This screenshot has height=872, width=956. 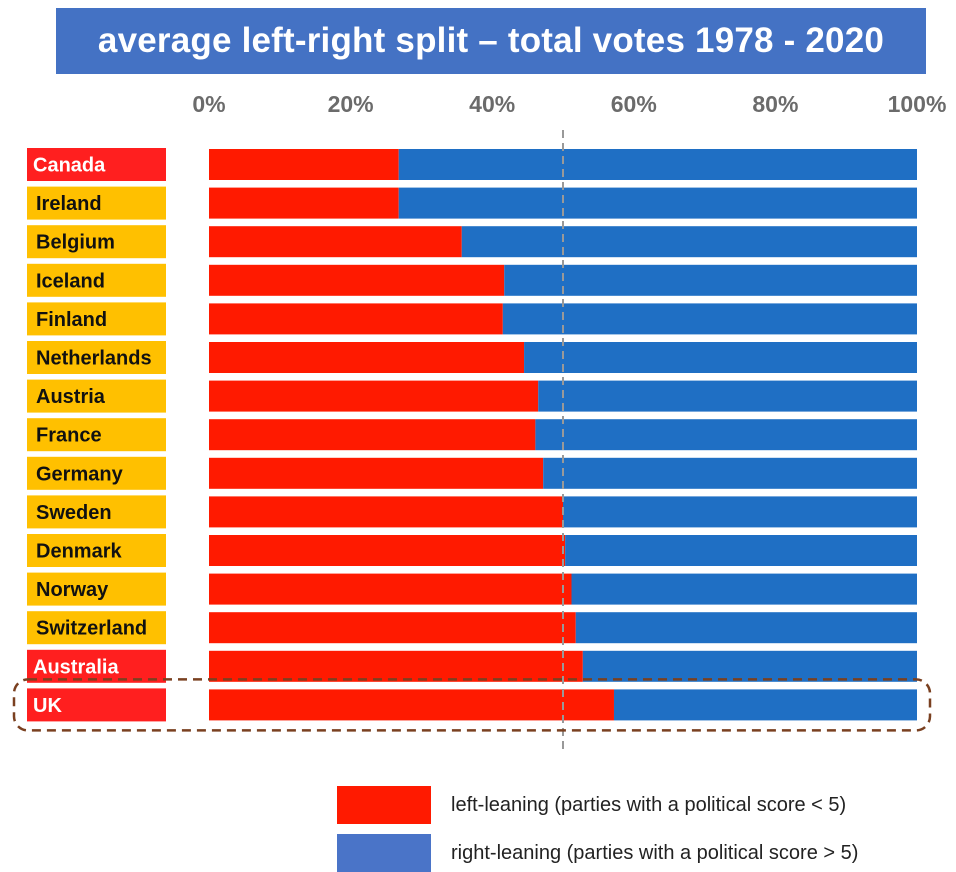 I want to click on x-tick-label: 80%, so click(x=775, y=104).